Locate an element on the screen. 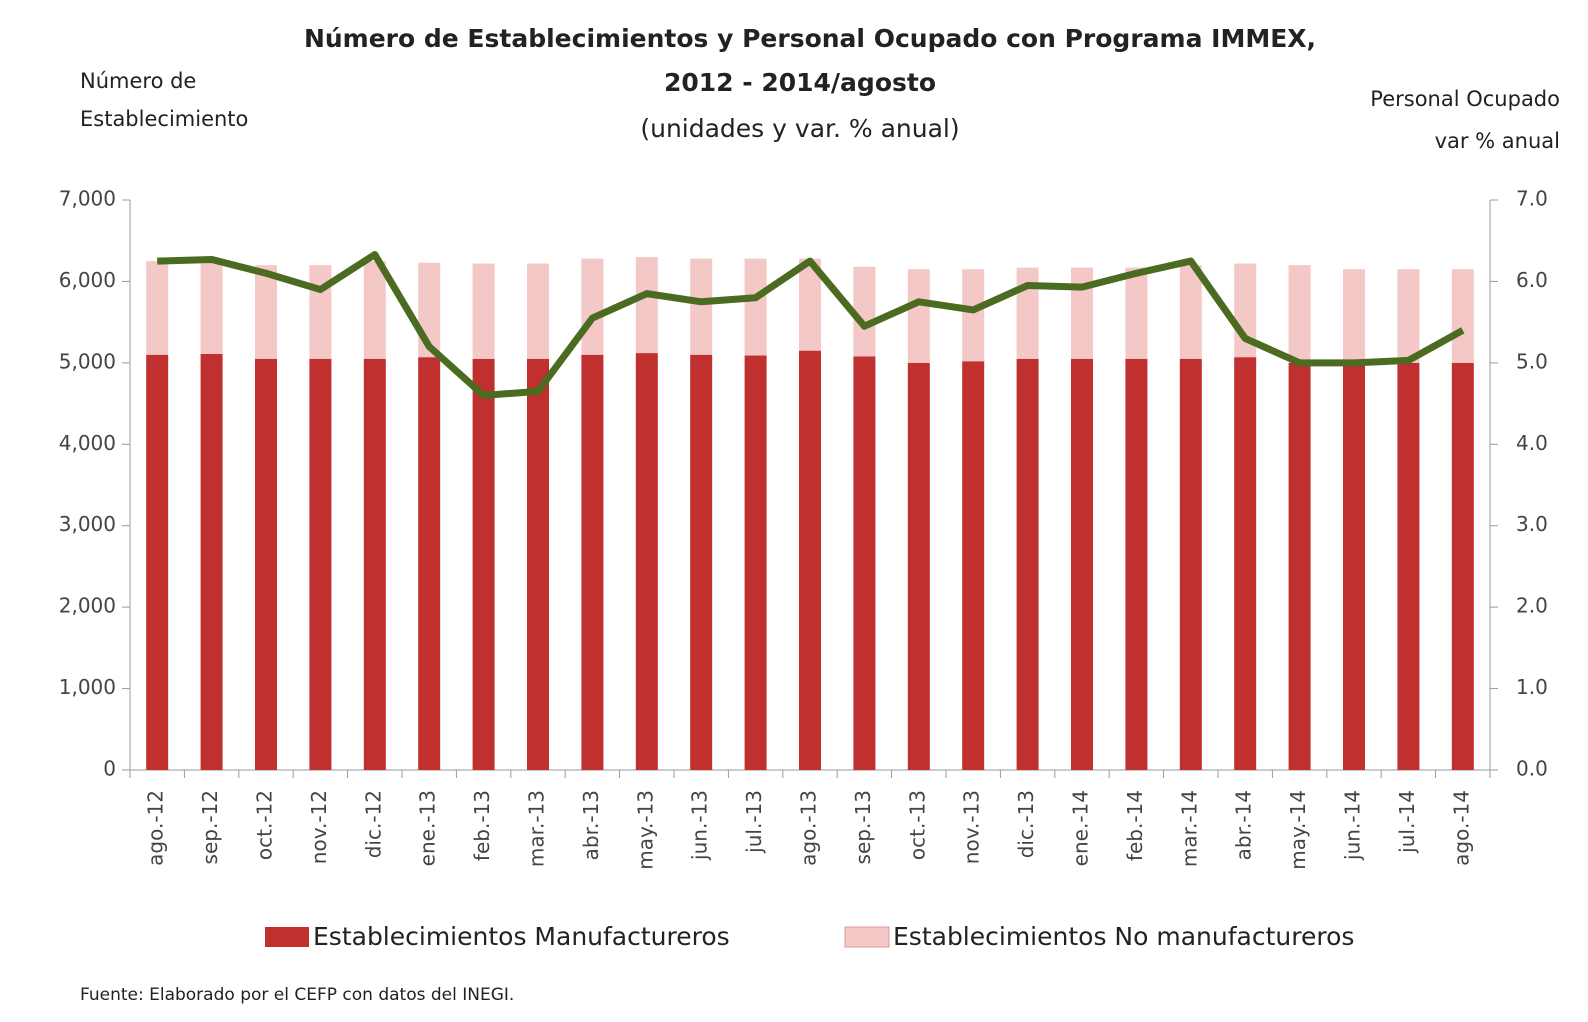  y-tick-label: 3,000 is located at coordinates (87, 524).